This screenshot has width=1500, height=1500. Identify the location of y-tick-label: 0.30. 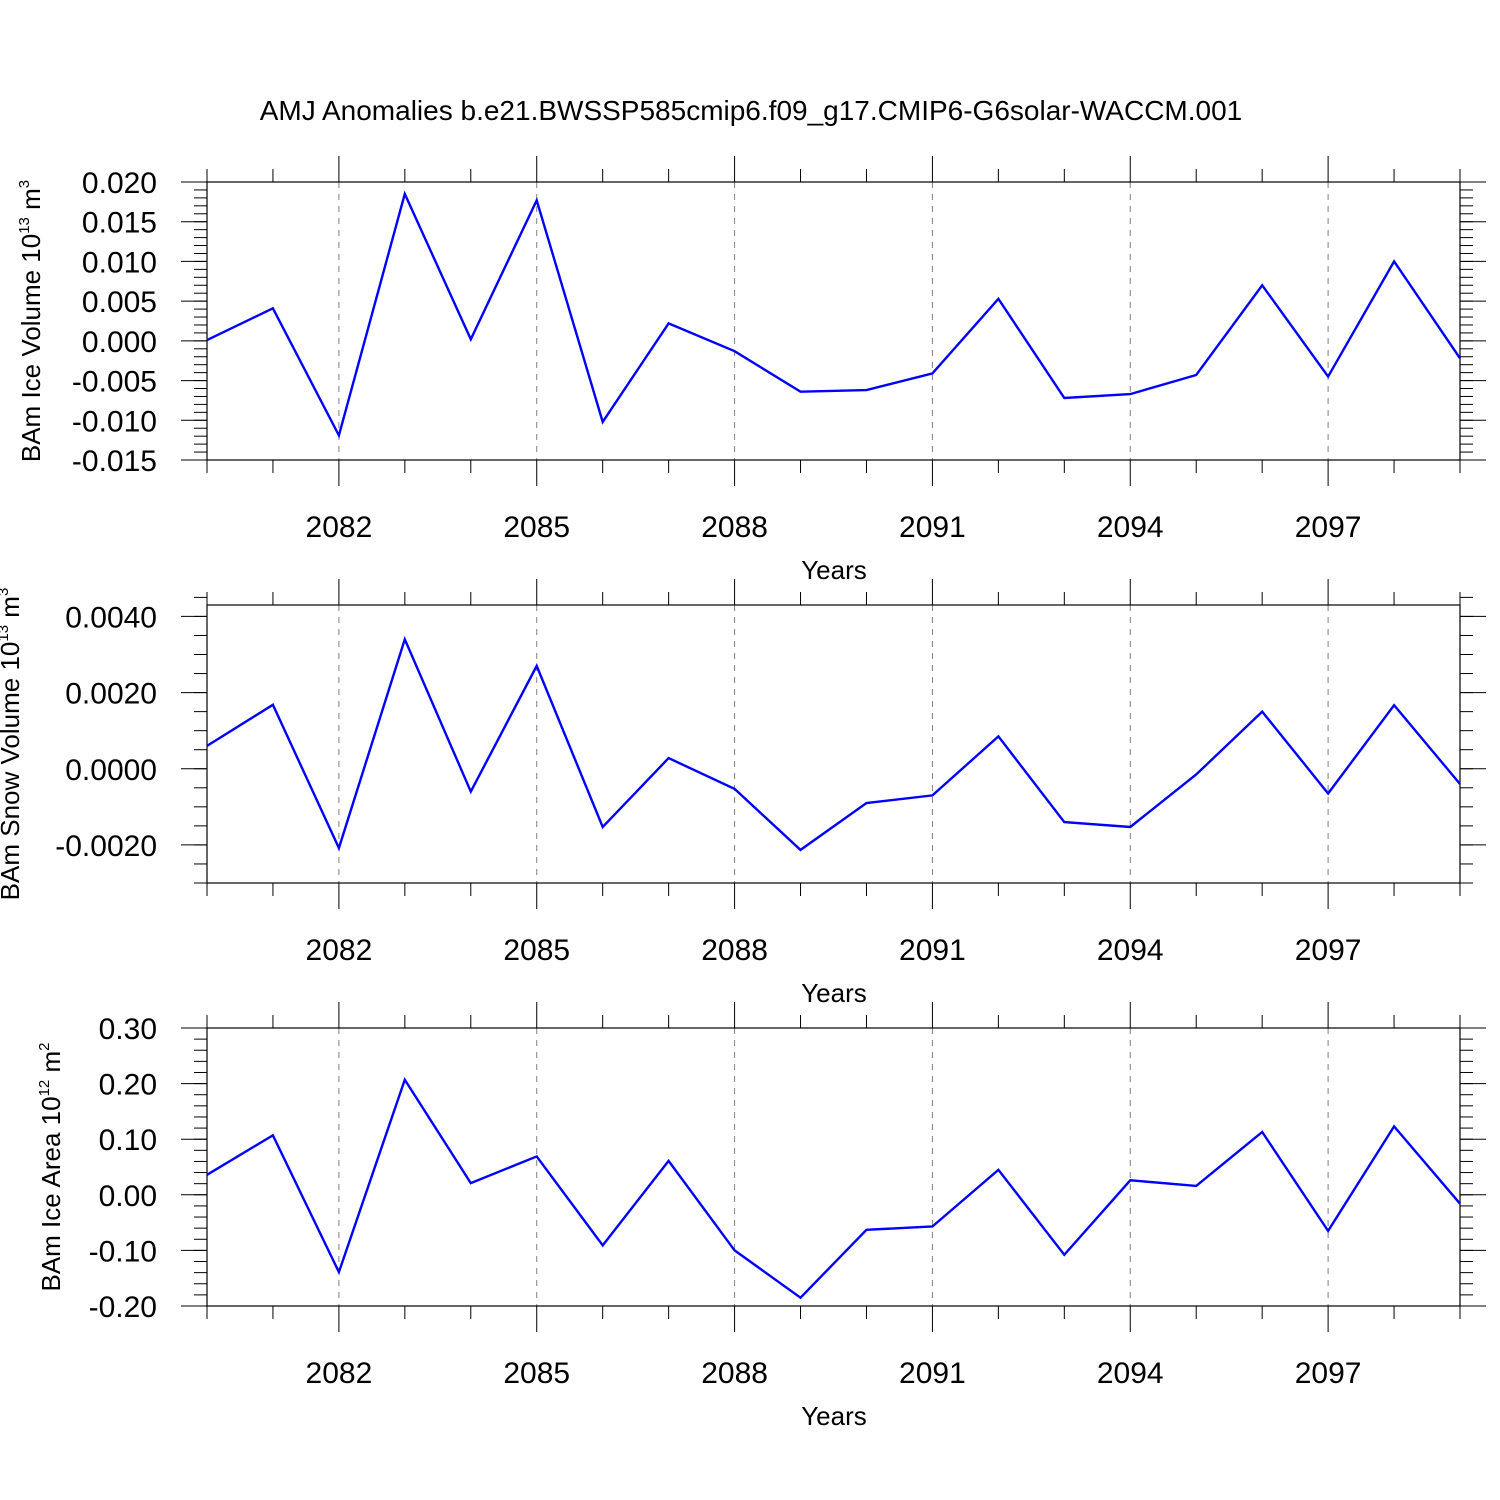
(128, 1029).